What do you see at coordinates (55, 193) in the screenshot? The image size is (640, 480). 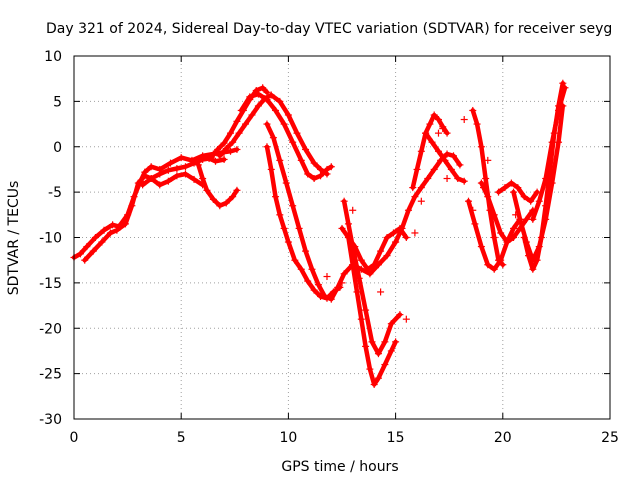 I see `y-tick-label: -5` at bounding box center [55, 193].